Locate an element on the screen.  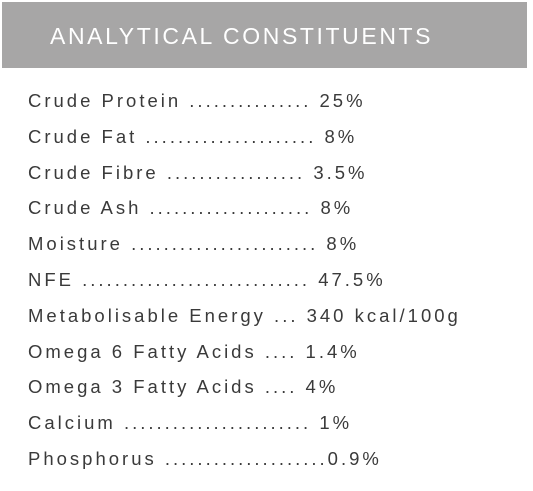
constituent-row: Crude Protein ............... 25% is located at coordinates (197, 100).